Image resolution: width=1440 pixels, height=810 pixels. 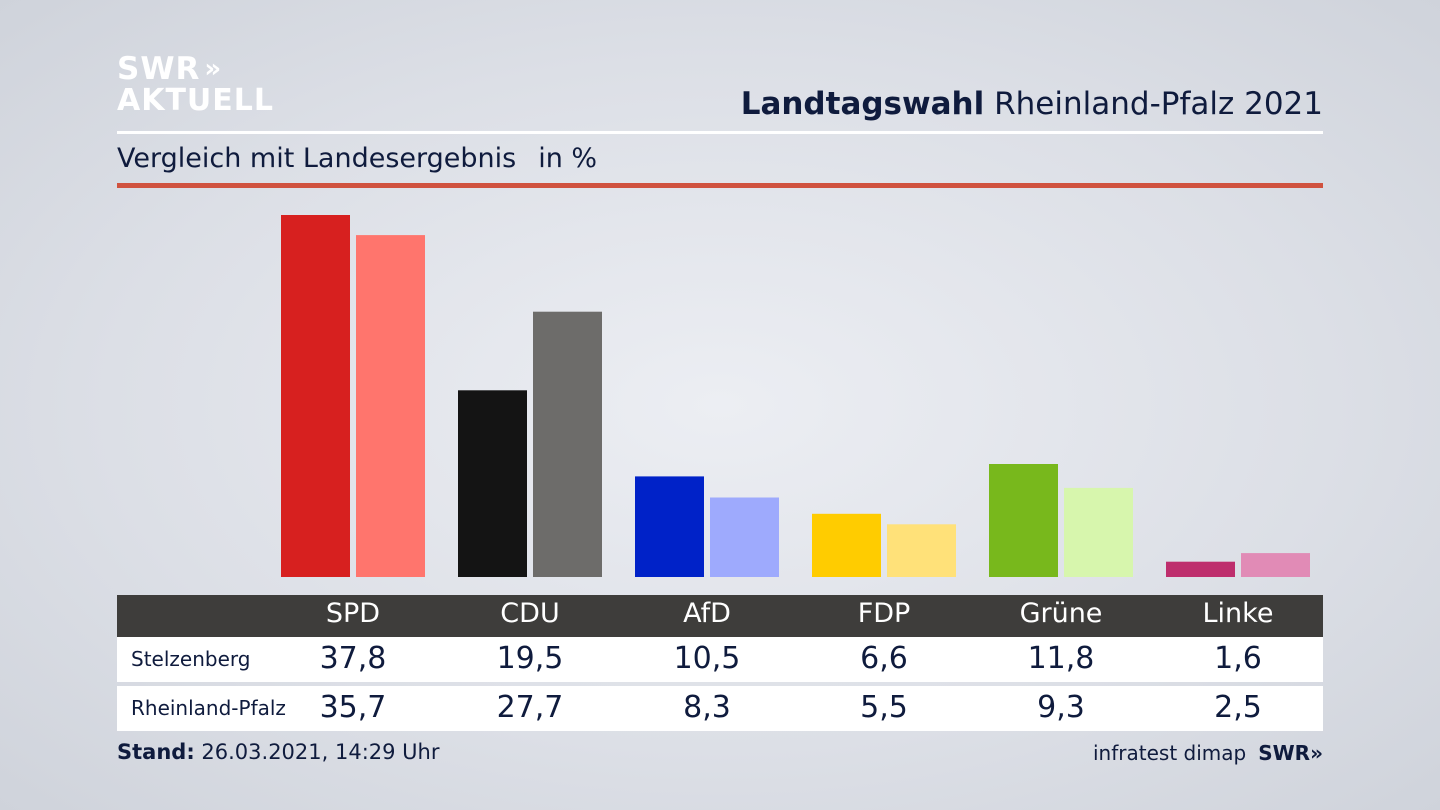 I want to click on bar-cdu-rheinland-pfalz, so click(x=567, y=444).